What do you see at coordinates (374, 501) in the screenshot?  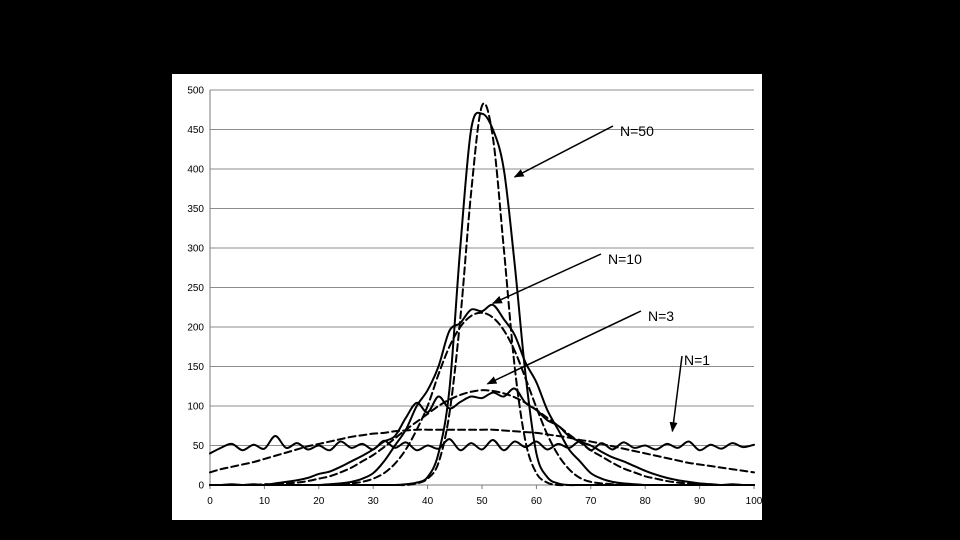 I see `x-tick-label: 30` at bounding box center [374, 501].